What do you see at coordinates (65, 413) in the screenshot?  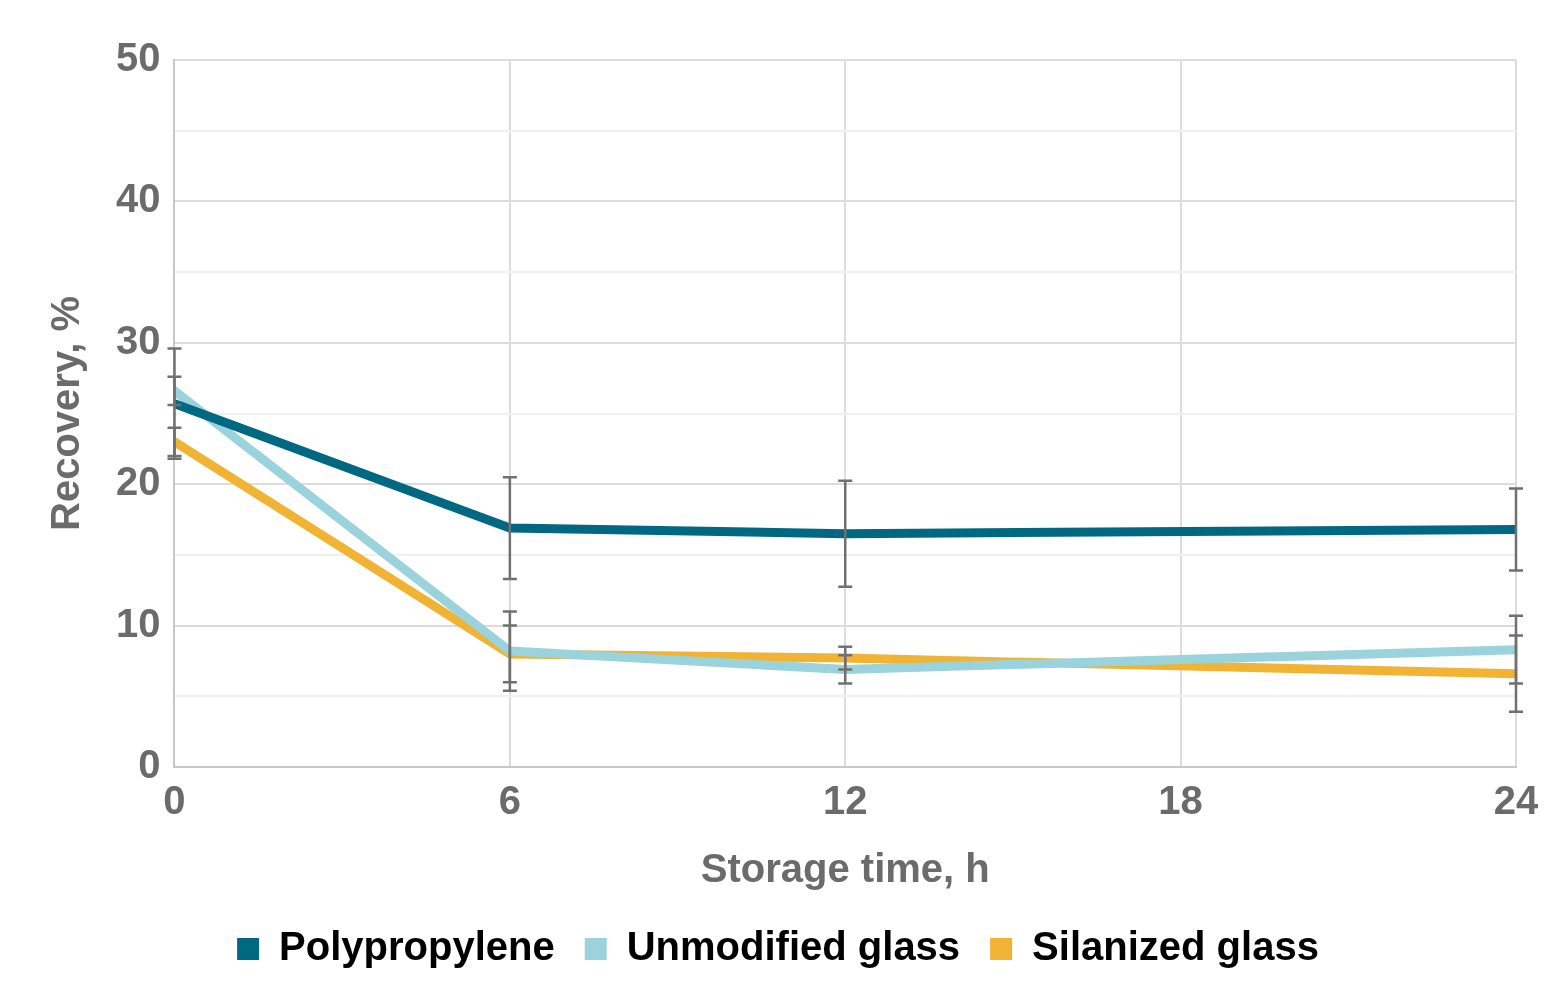 I see `y-axis-title: Recovery, %` at bounding box center [65, 413].